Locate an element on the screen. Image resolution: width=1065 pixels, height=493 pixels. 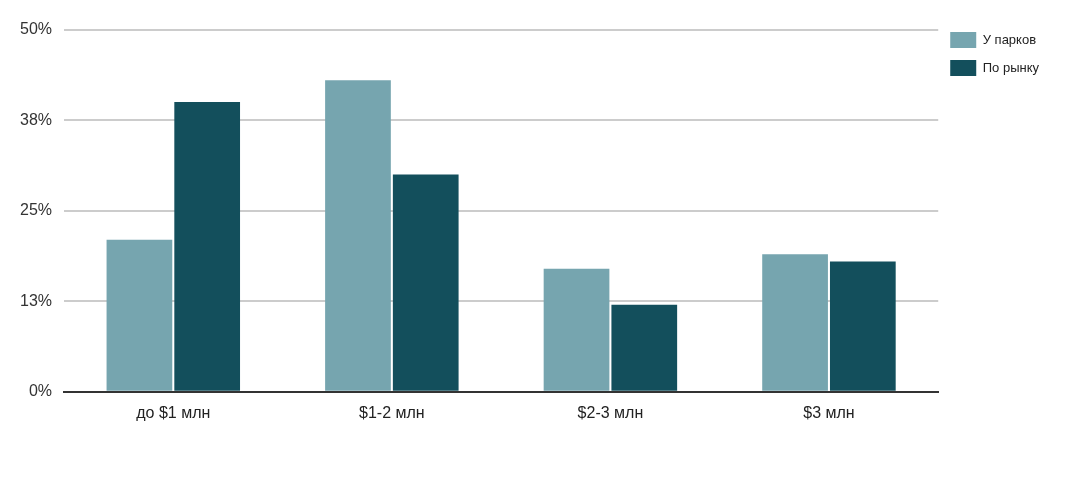
y-tick-label: 50% is located at coordinates (36, 29).